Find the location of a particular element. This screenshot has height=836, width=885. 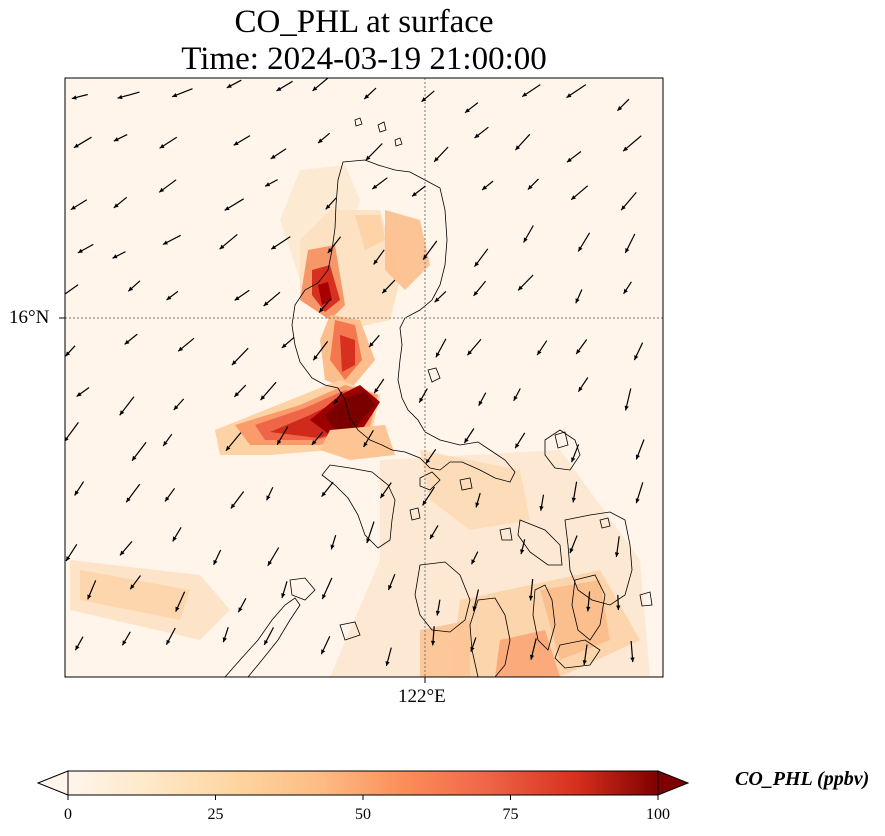

colorbar-label: CO_PHL (ppbv) is located at coordinates (802, 779).